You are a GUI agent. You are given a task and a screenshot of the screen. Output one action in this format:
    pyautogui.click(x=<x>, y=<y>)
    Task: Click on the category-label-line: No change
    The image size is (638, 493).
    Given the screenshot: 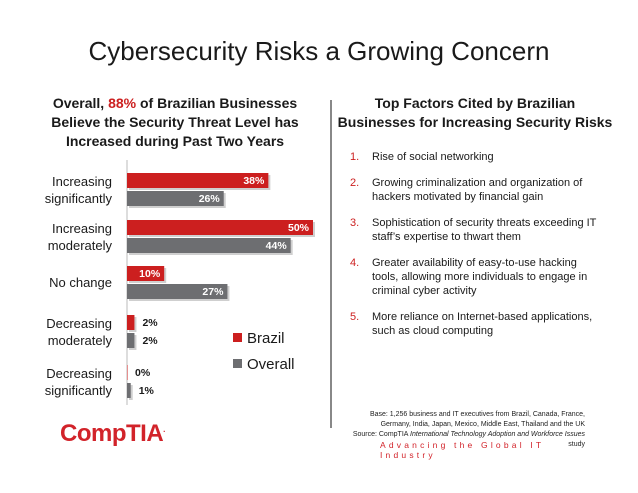 What is the action you would take?
    pyautogui.click(x=80, y=282)
    